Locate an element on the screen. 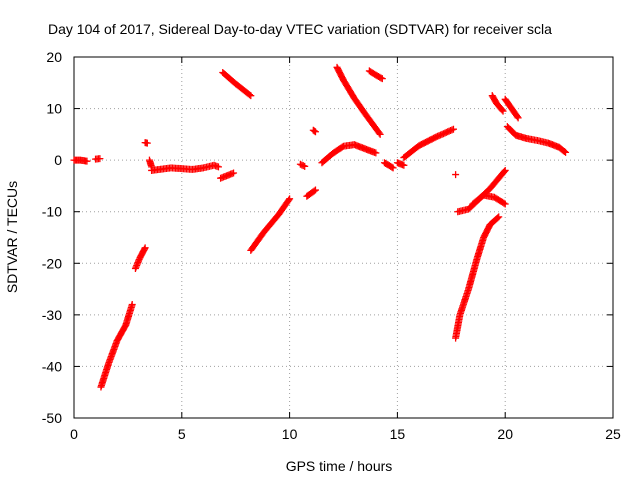 The width and height of the screenshot is (640, 480). y-tick-label: 20 is located at coordinates (54, 57).